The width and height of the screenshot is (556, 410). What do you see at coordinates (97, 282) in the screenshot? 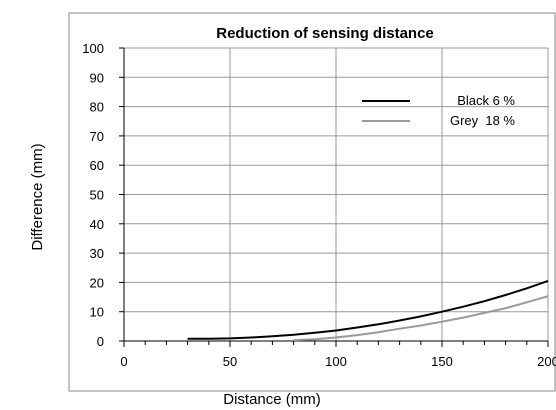
I see `y-tick-label: 20` at bounding box center [97, 282].